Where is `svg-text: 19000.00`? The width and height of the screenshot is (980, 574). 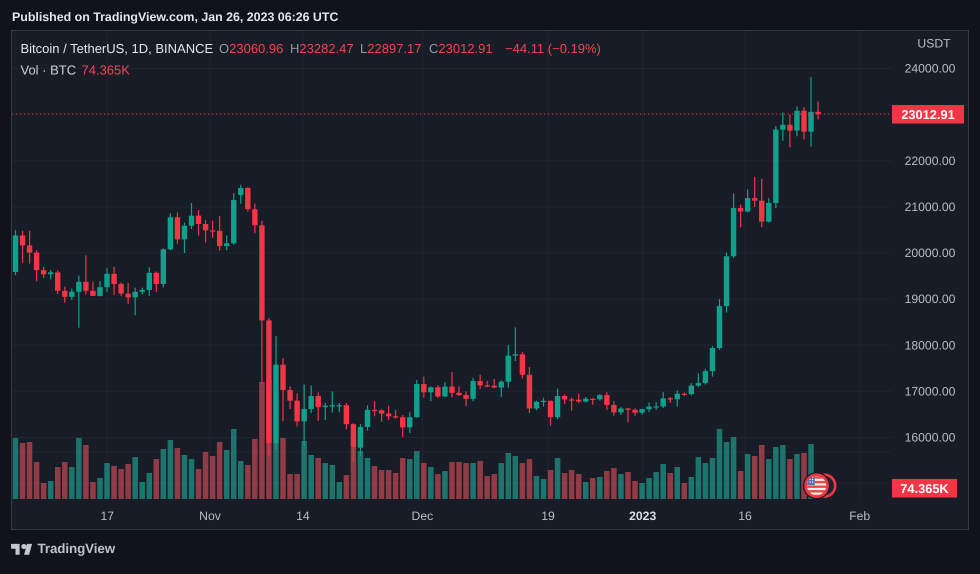
svg-text: 19000.00 is located at coordinates (930, 299).